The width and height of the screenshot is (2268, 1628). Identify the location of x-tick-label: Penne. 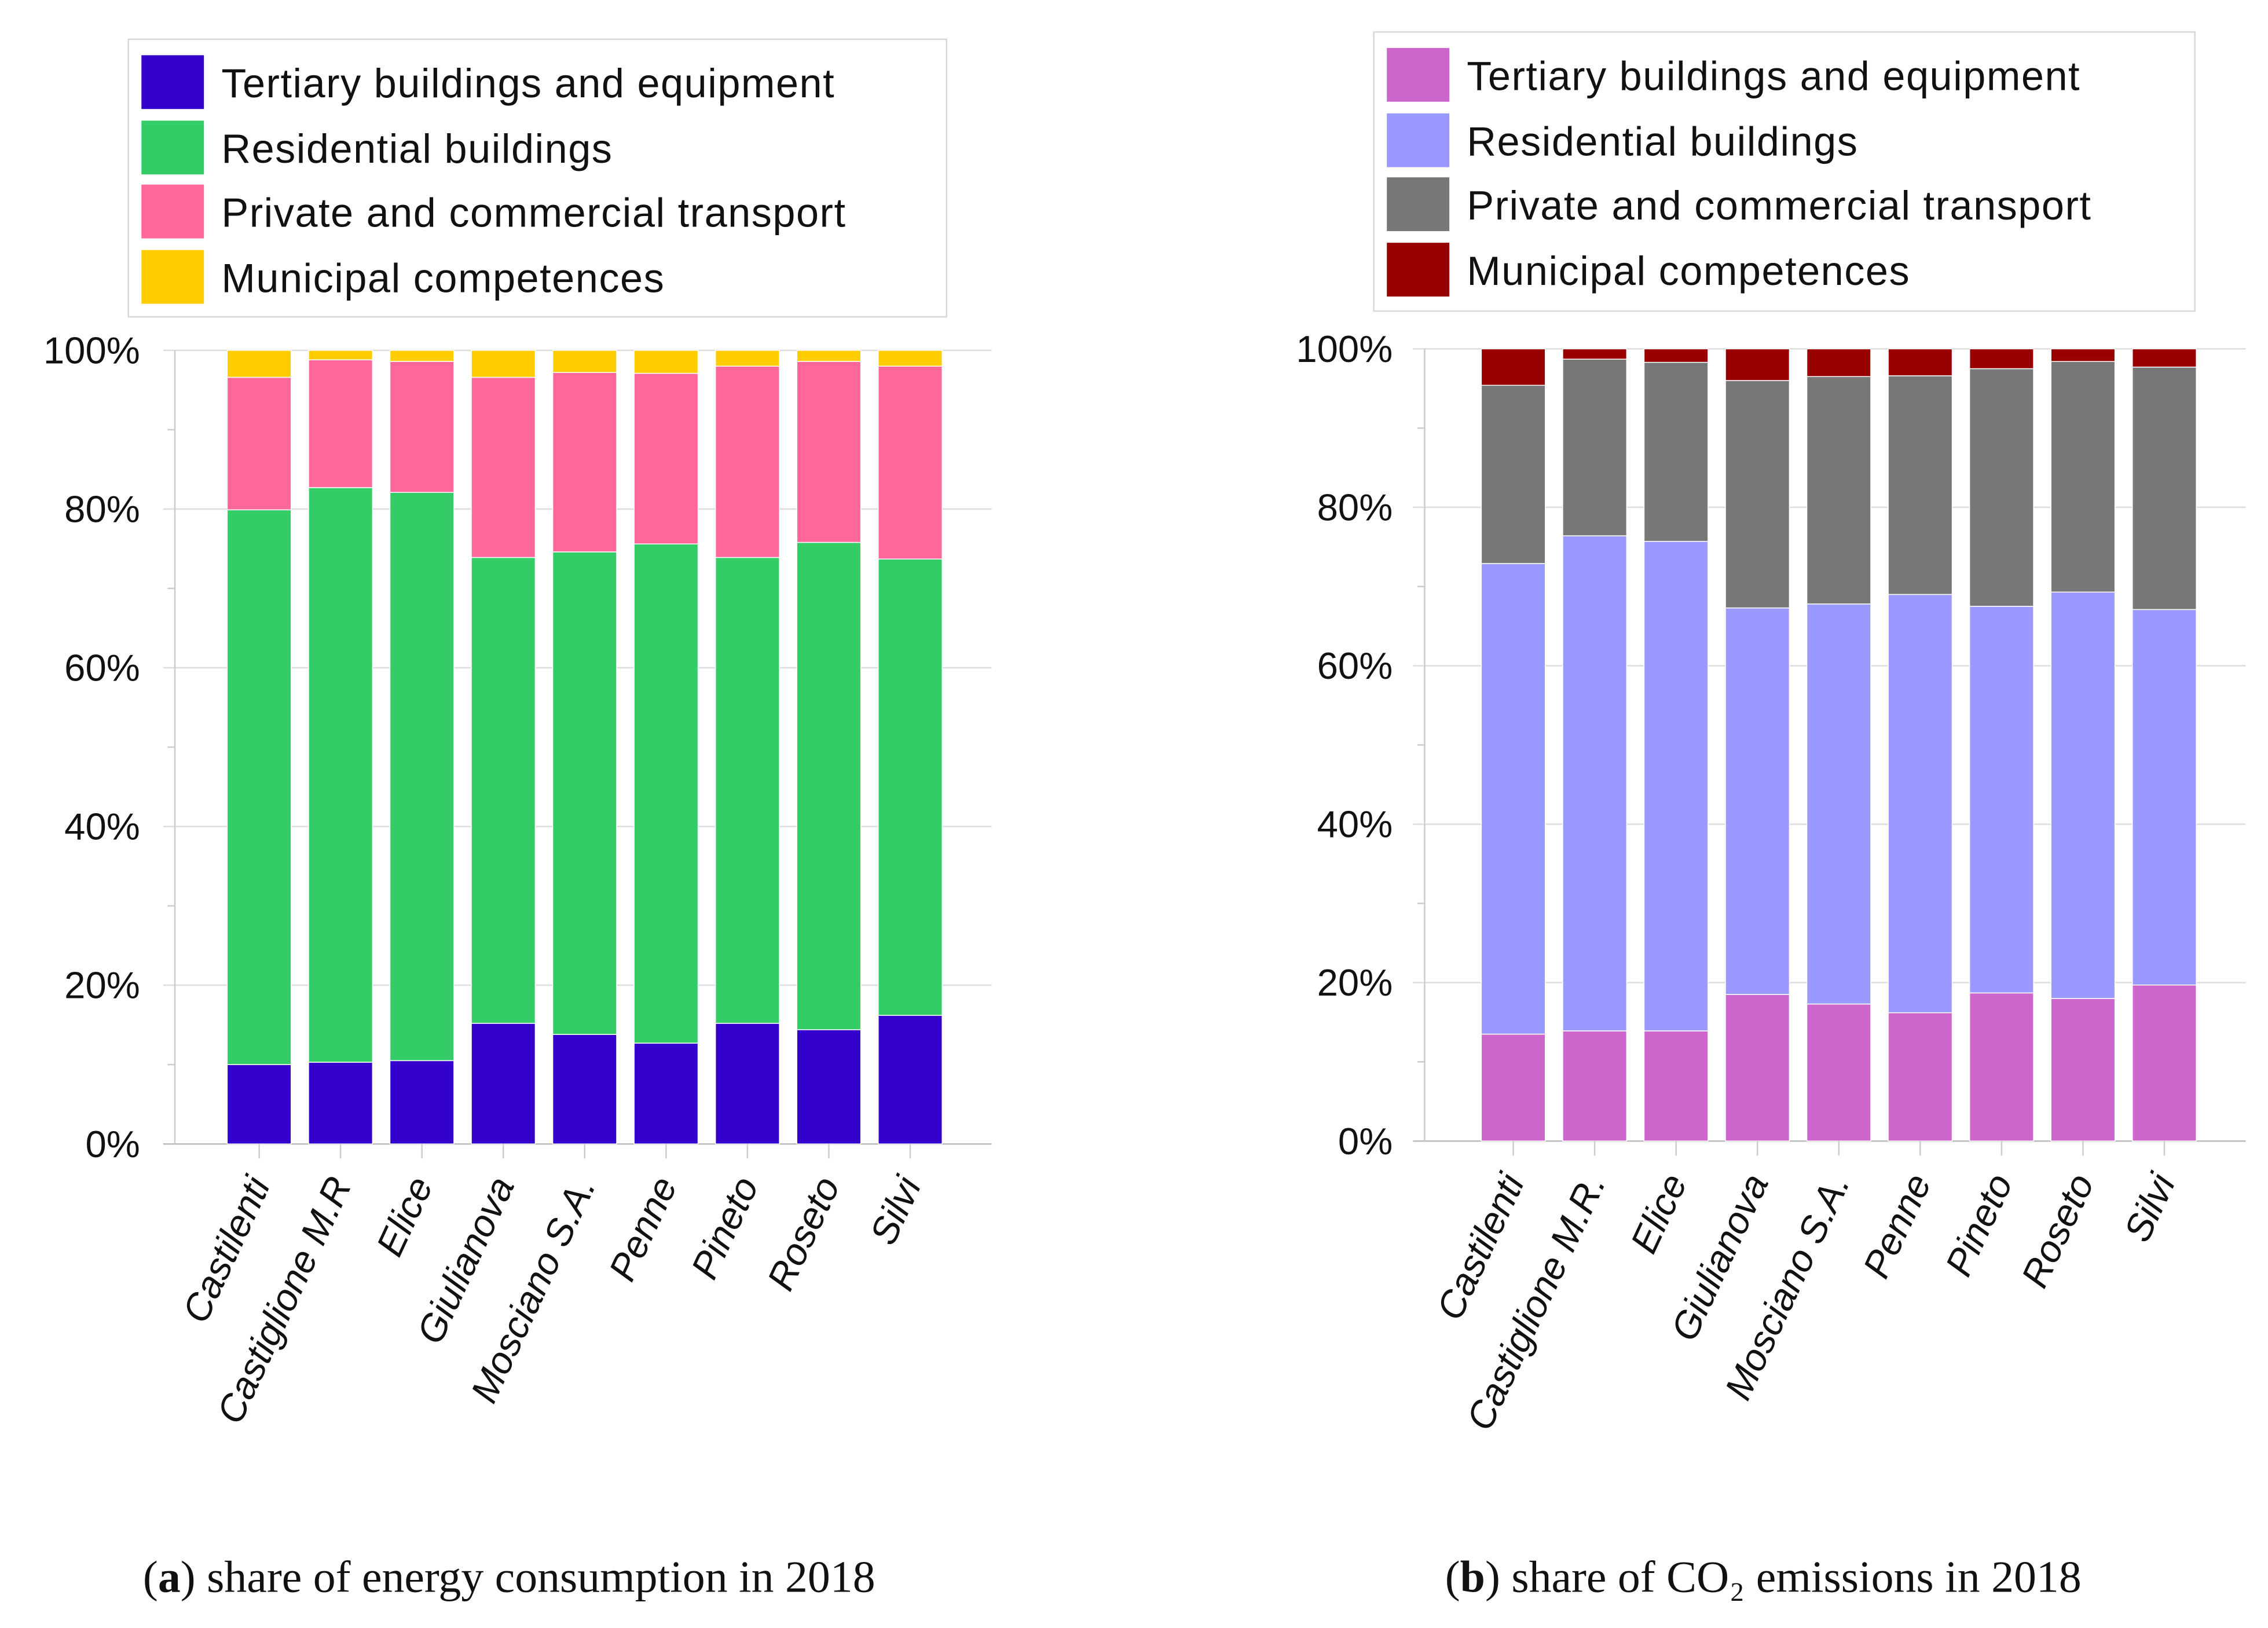
(643, 1228).